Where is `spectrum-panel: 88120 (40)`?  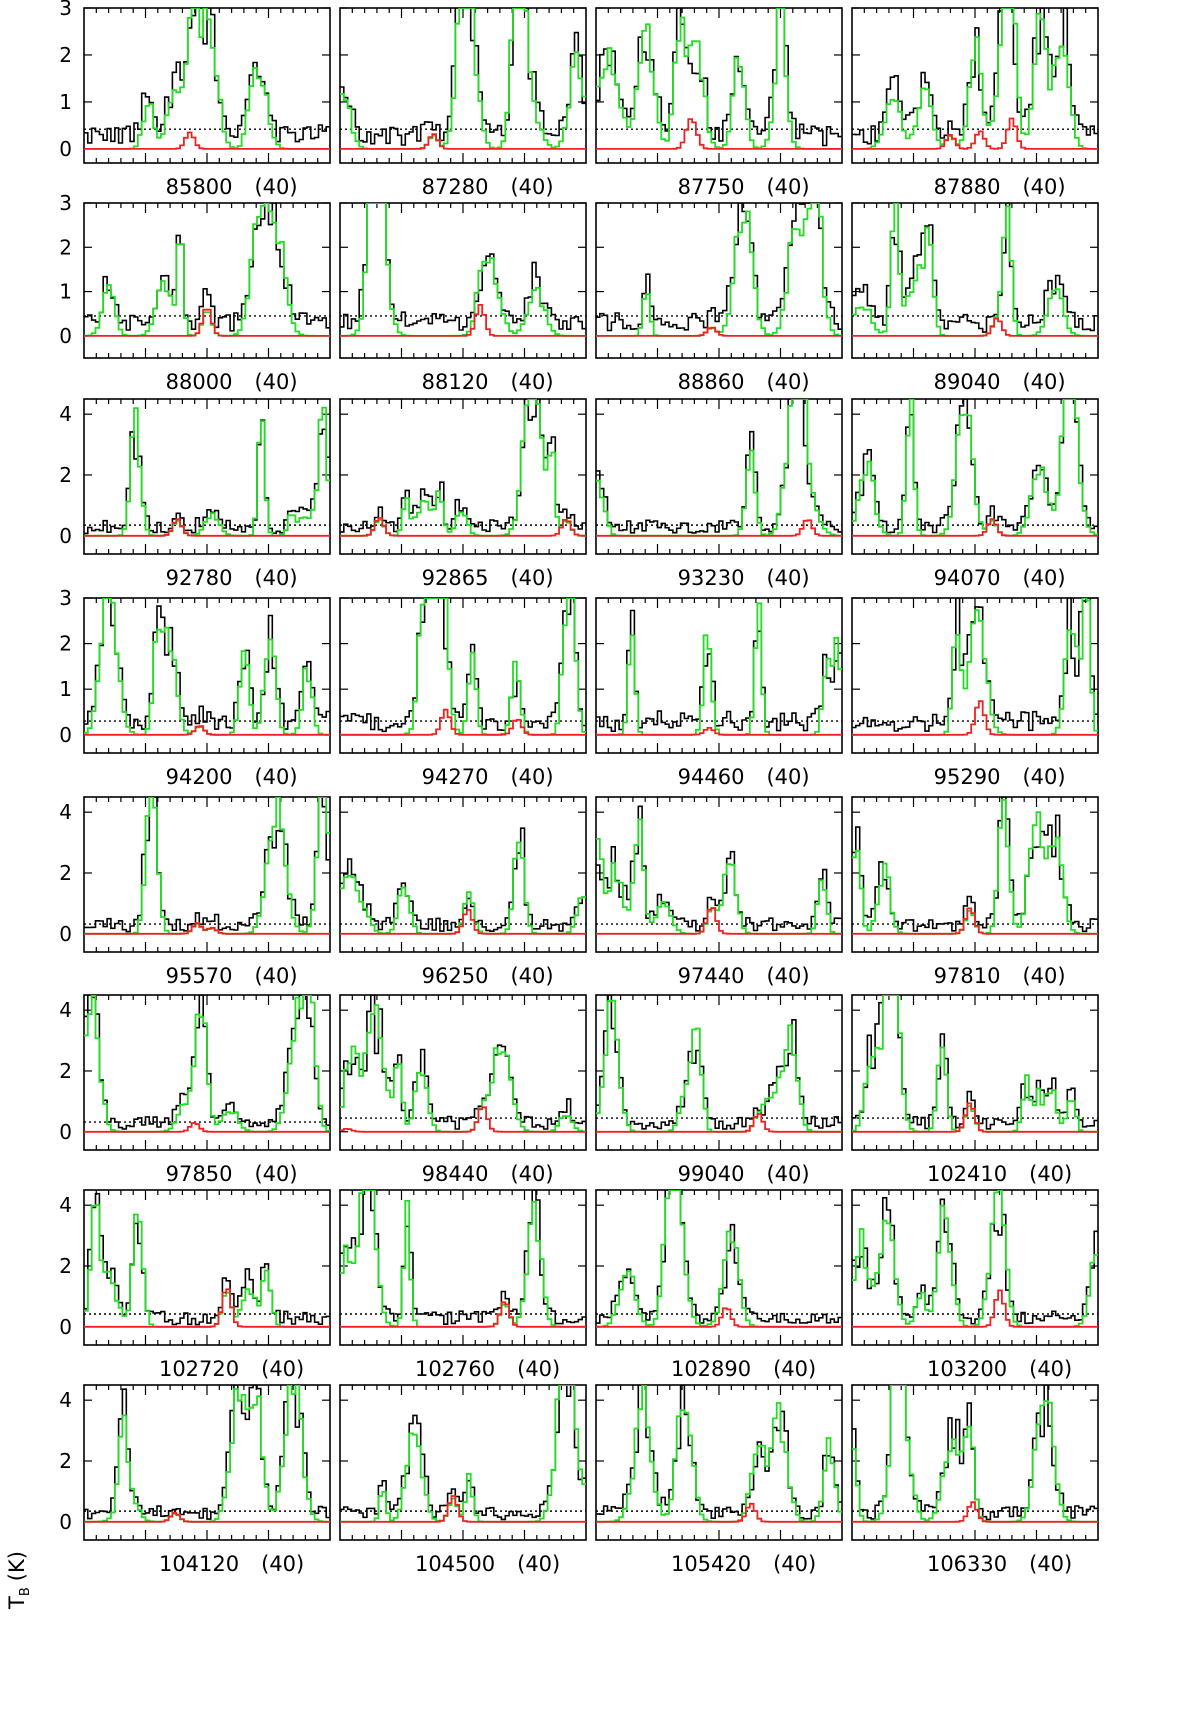
spectrum-panel: 88120 (40) is located at coordinates (463, 298).